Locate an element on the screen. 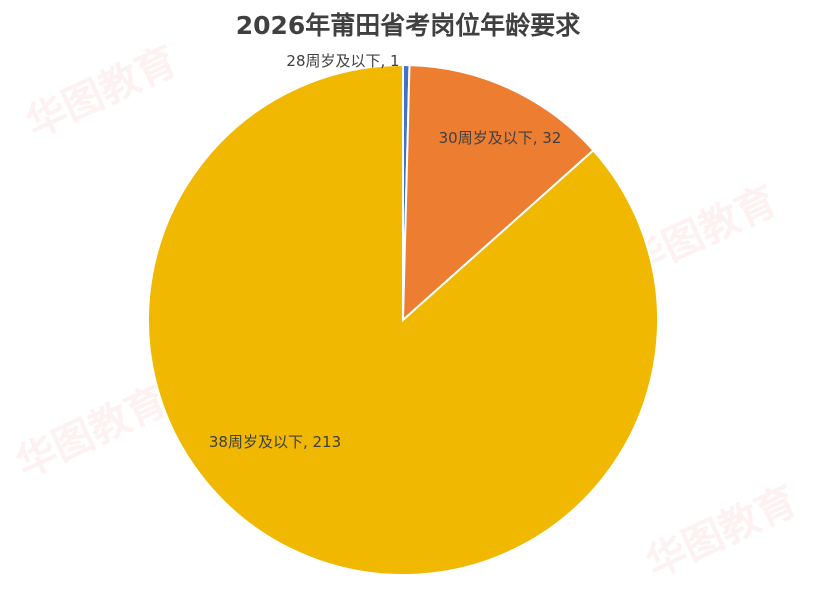  chart-title: 2026年莆田省考岗位年龄要求 is located at coordinates (408, 25).